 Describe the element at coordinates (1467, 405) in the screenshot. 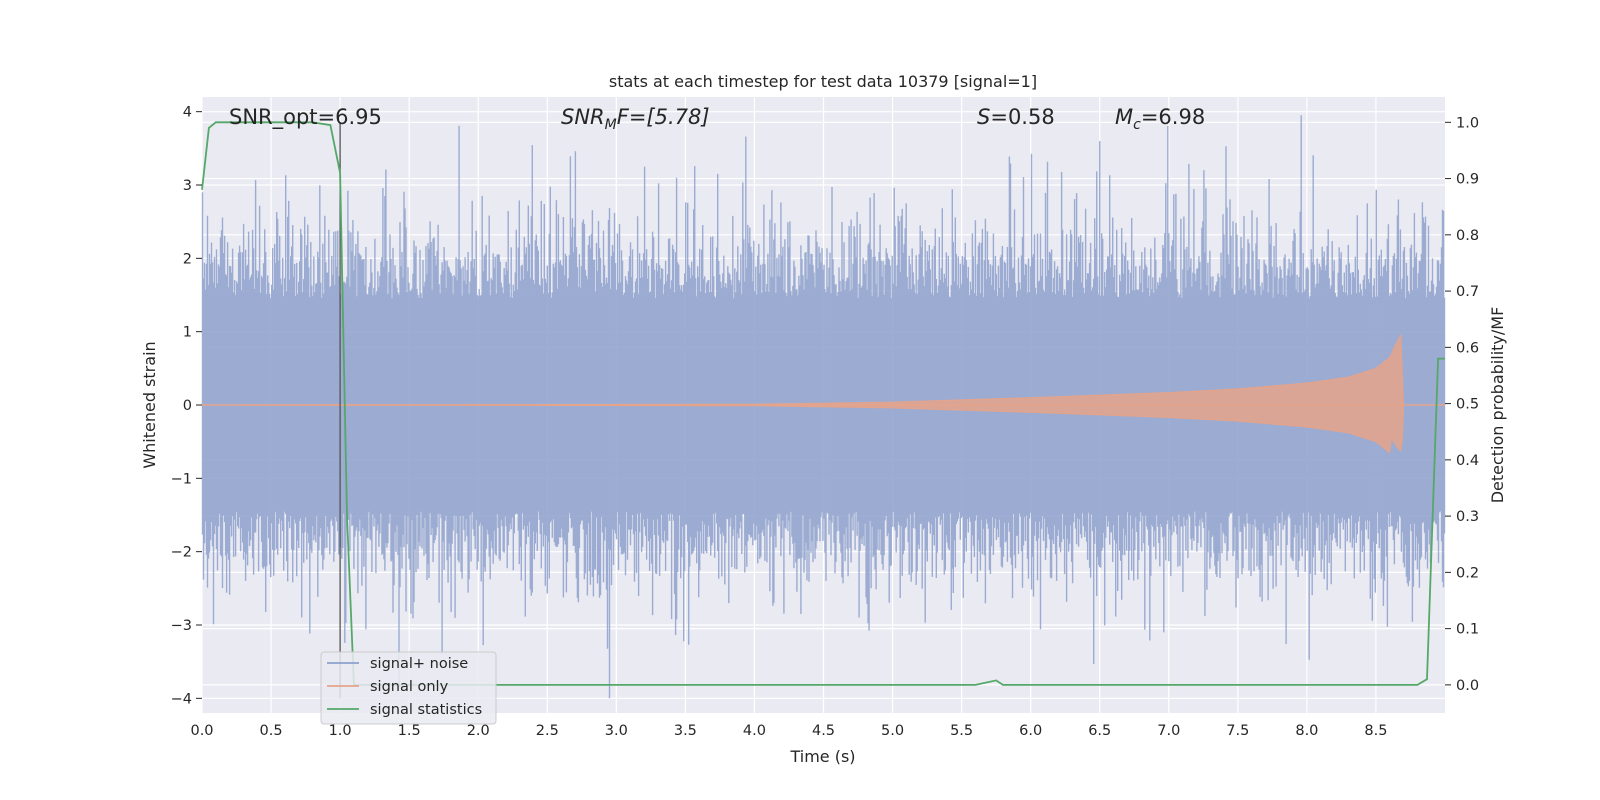

I see `y-right-tick-label: 0.5` at that location.